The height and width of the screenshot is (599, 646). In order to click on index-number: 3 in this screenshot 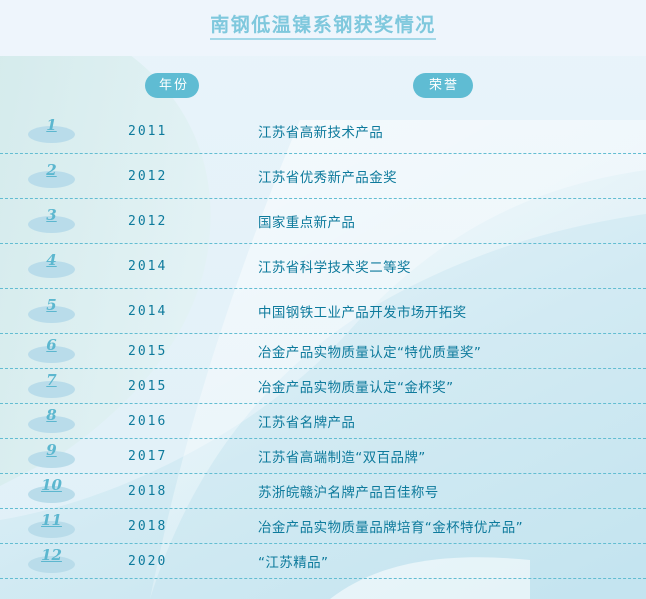, I will do `click(51, 215)`.